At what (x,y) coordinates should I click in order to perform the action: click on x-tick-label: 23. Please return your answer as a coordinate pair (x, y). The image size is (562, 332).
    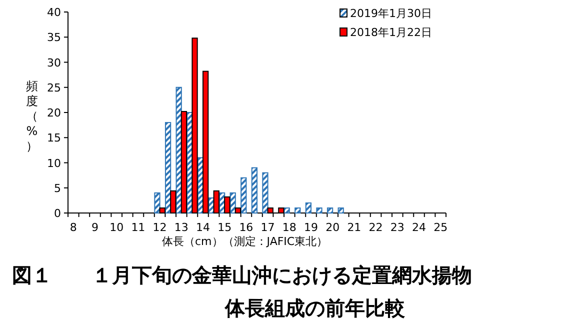
    Looking at the image, I should click on (397, 227).